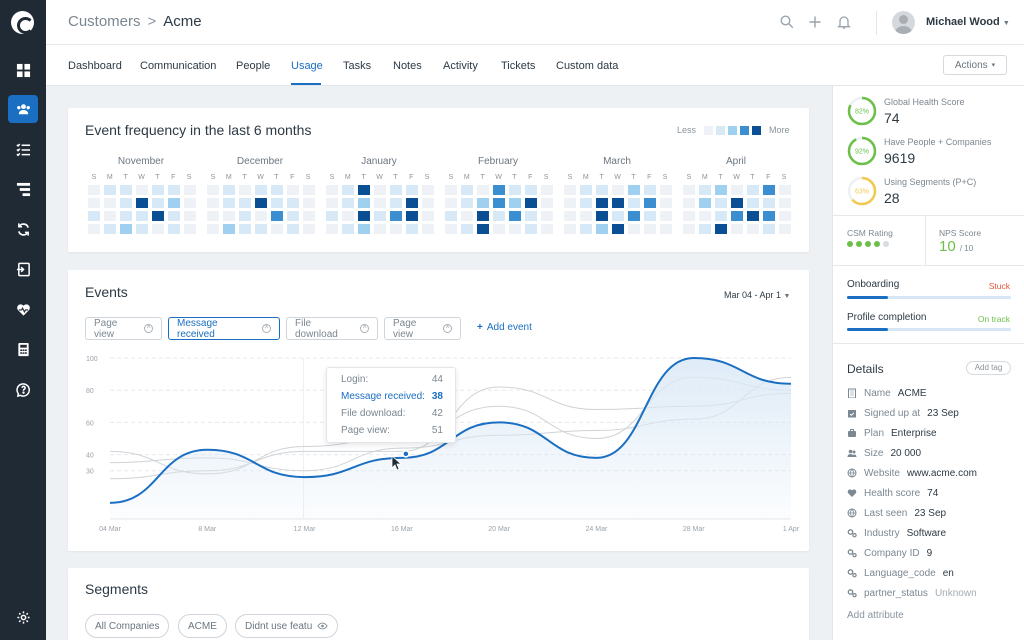 This screenshot has width=1024, height=640. Describe the element at coordinates (504, 327) in the screenshot. I see `add-event-button: + Add event` at that location.